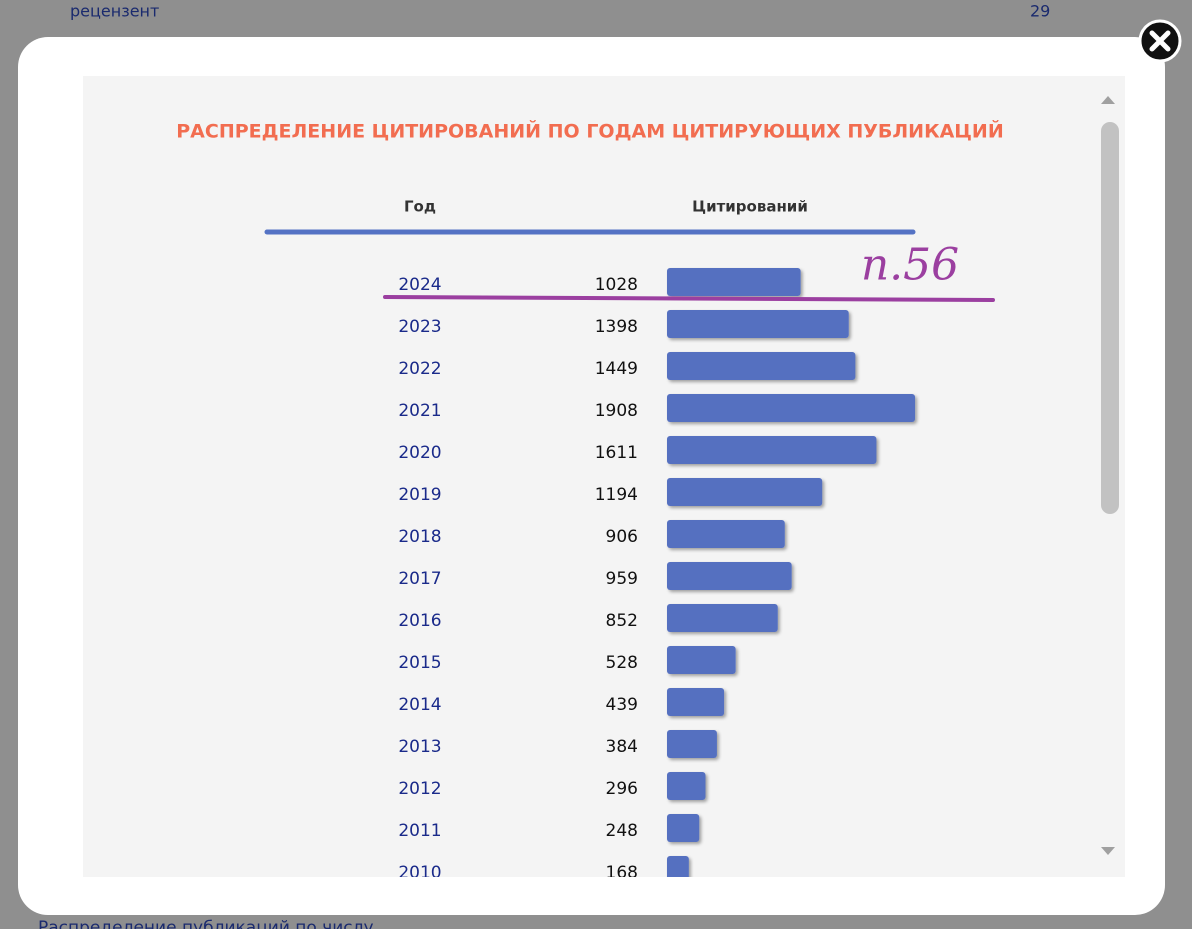 Image resolution: width=1192 pixels, height=929 pixels. Describe the element at coordinates (750, 207) in the screenshot. I see `column-header: Цитирований` at that location.